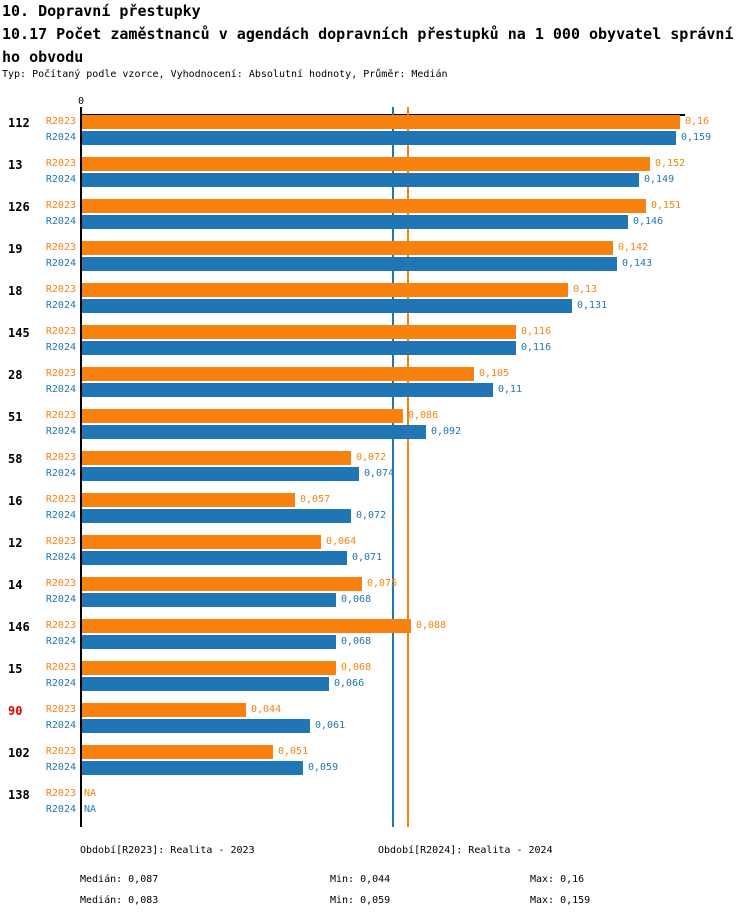 This screenshot has width=750, height=918. I want to click on value-label-r2023-19: 0,142, so click(633, 247).